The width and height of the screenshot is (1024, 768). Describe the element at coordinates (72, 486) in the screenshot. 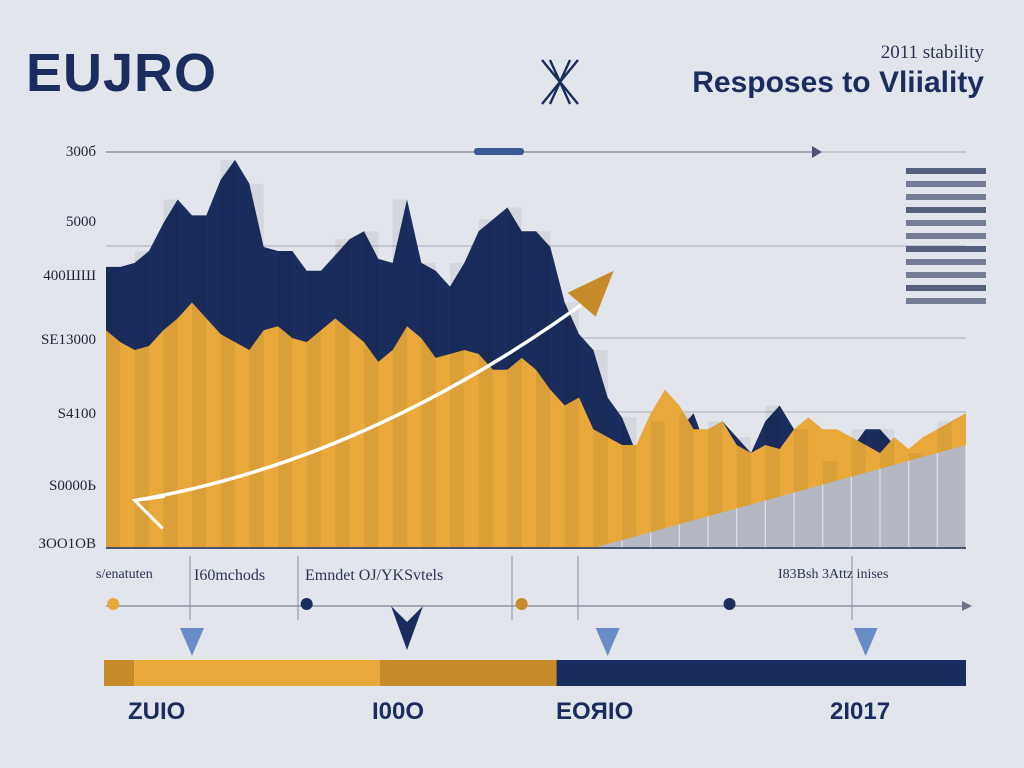

I see `y-tick-label: S0000Ь` at that location.